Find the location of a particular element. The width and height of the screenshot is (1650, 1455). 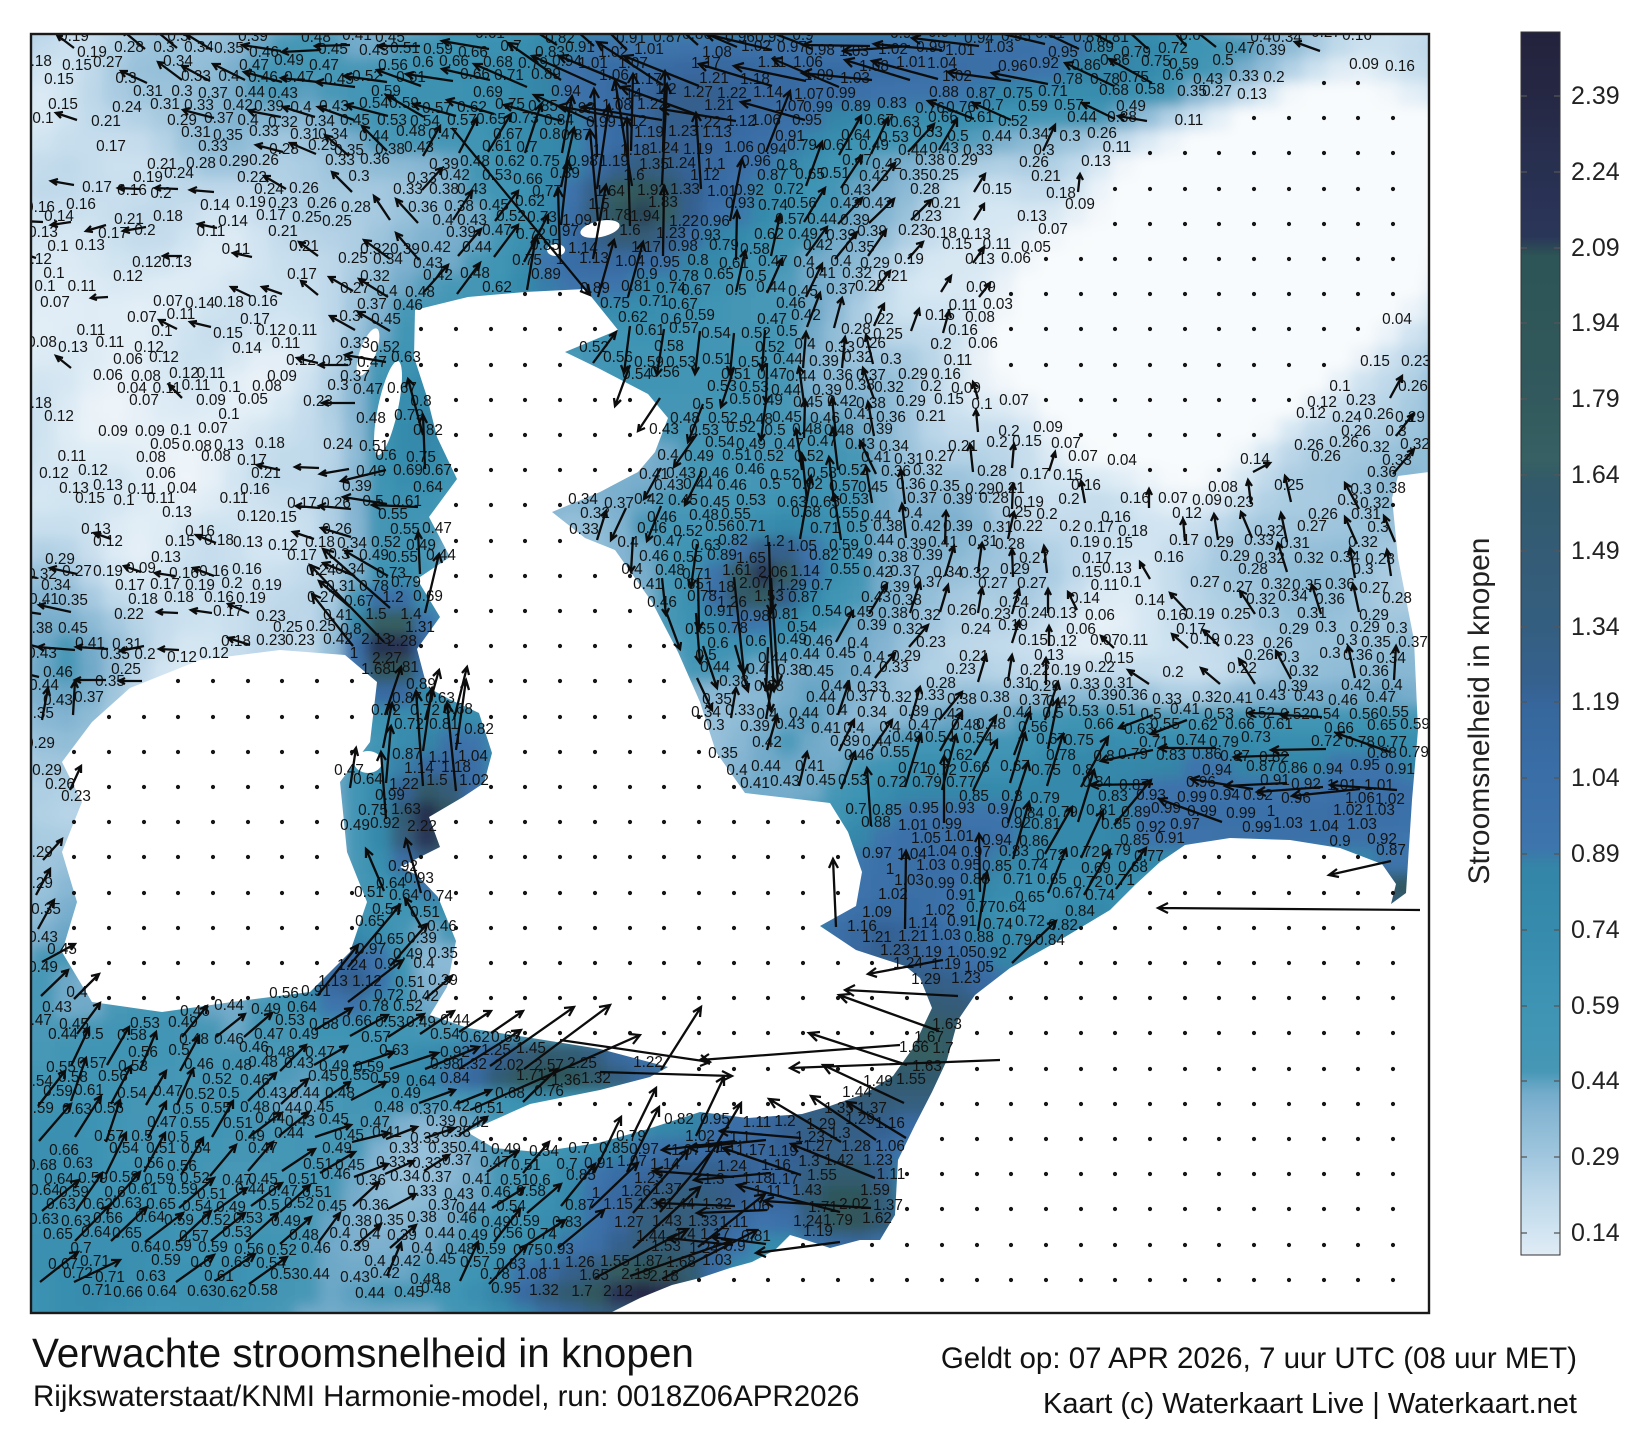

svg-text: 0.91 is located at coordinates (719, 611).